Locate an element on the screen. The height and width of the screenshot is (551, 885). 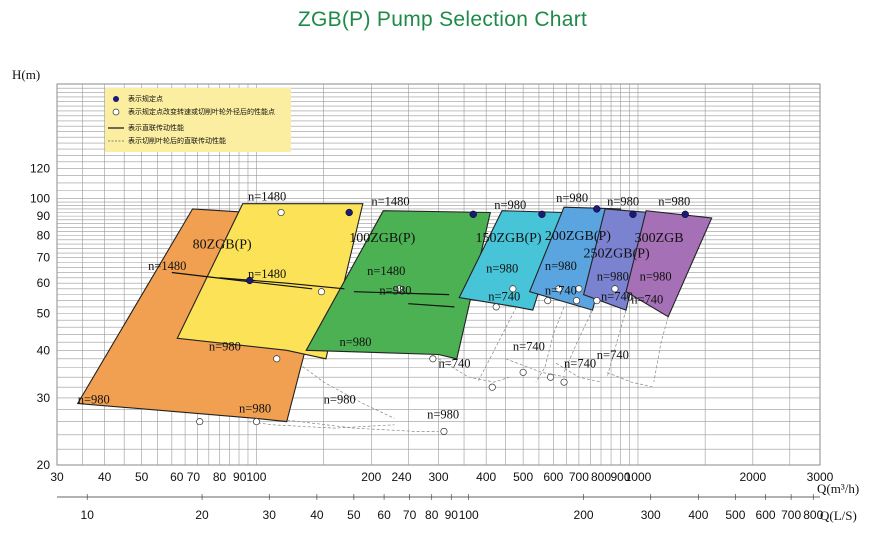
y-axis-title: H(m) is located at coordinates (26, 74).